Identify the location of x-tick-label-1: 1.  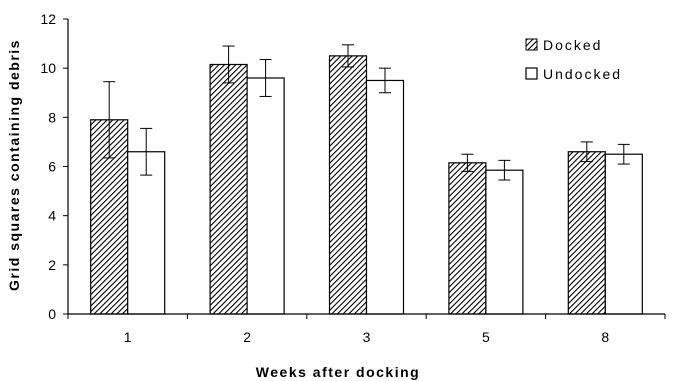
(128, 337).